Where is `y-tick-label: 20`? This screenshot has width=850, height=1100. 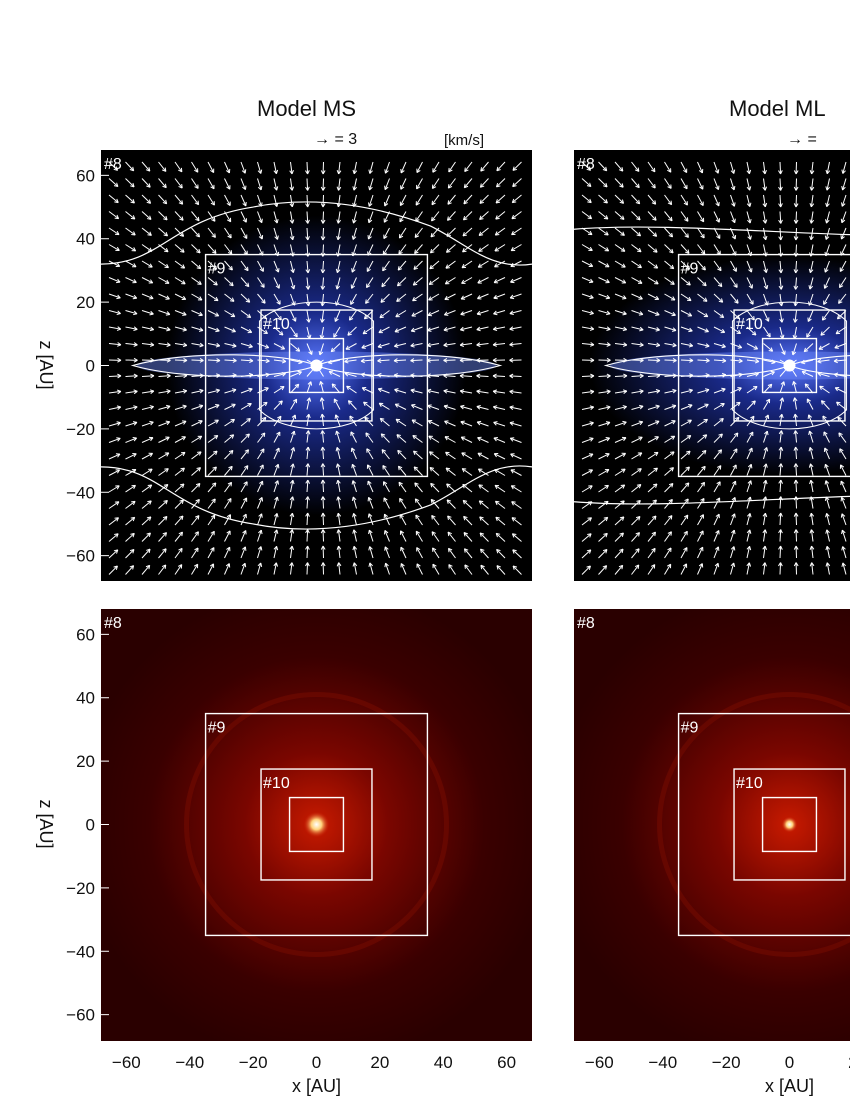 y-tick-label: 20 is located at coordinates (85, 761).